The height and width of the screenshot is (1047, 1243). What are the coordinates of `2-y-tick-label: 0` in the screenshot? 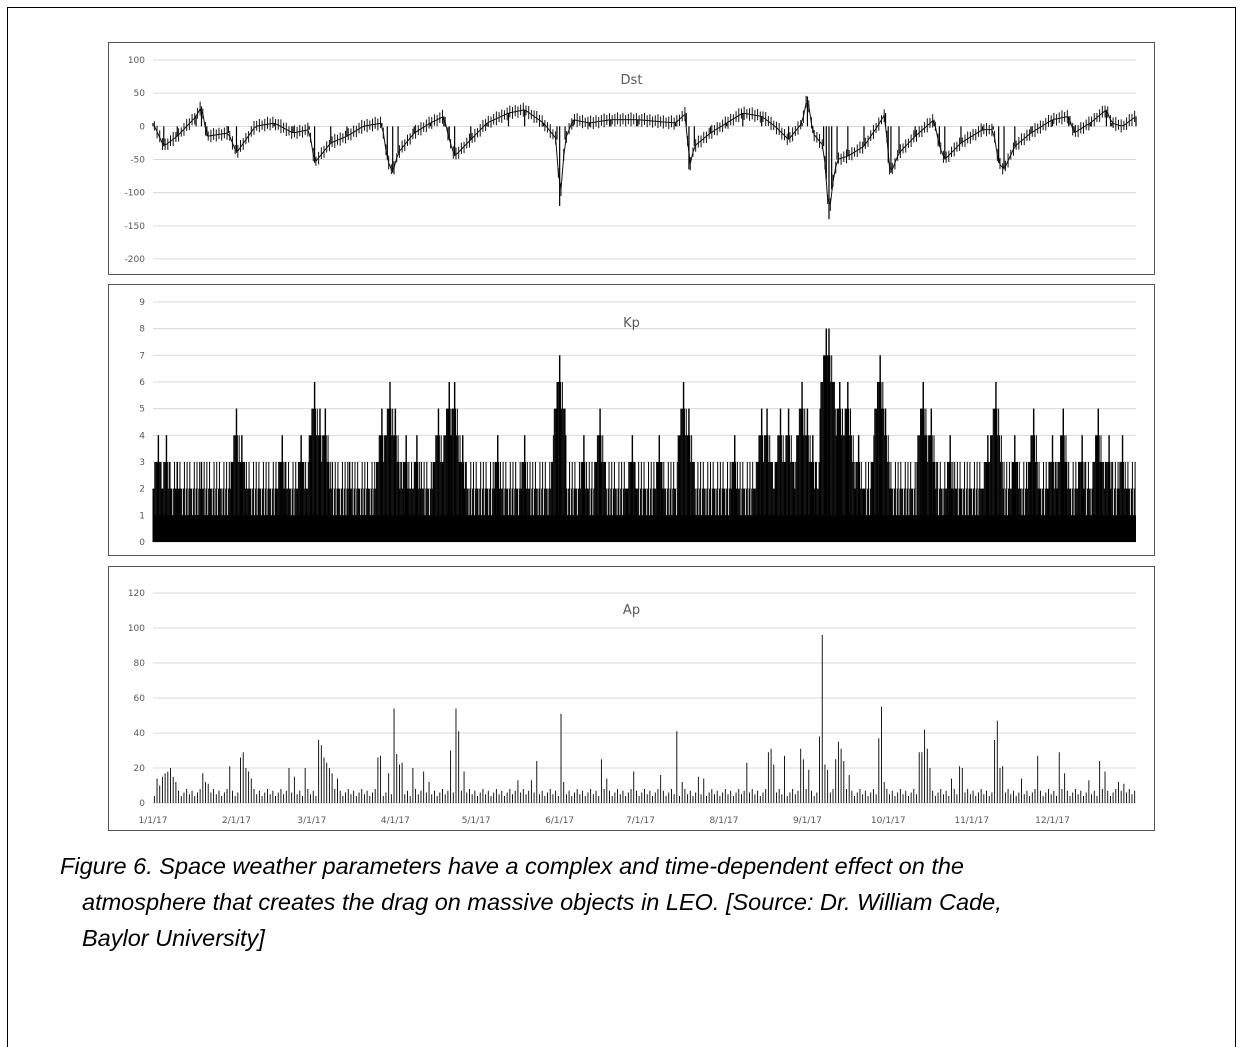 It's located at (142, 804).